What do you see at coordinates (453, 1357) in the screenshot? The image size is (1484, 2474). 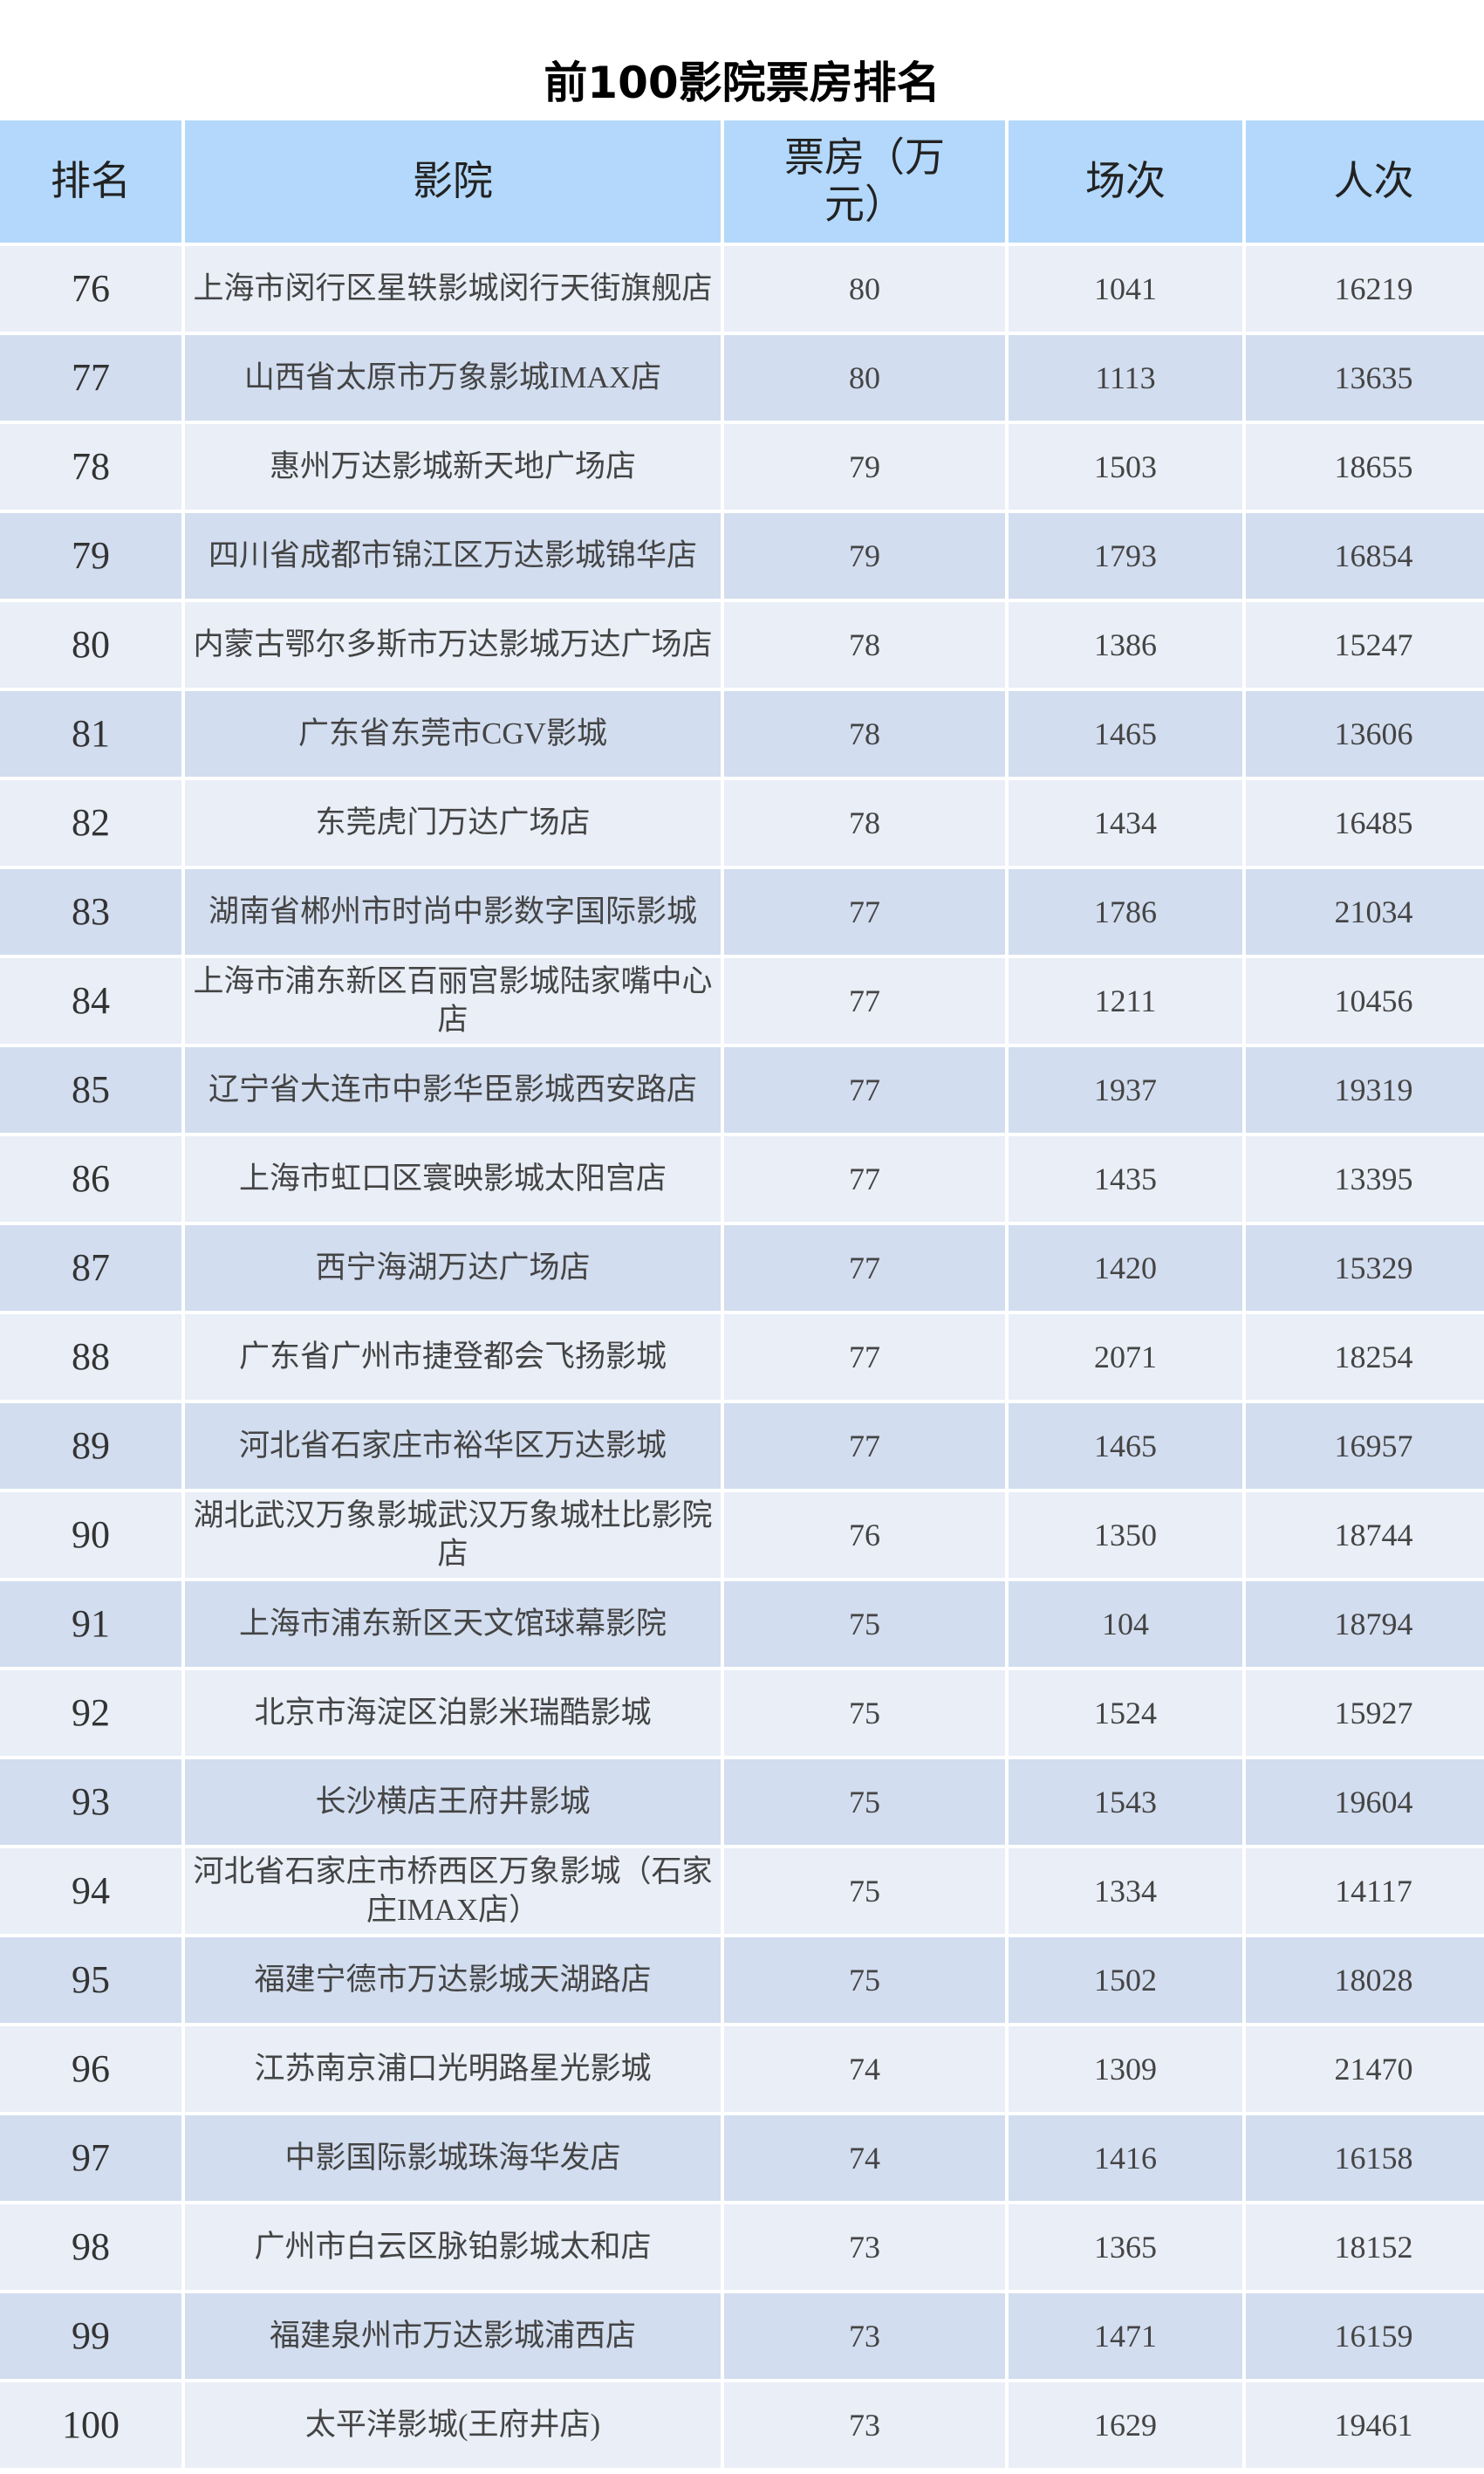 I see `cinema-cell: 广东省广州市捷登都会飞扬影城` at bounding box center [453, 1357].